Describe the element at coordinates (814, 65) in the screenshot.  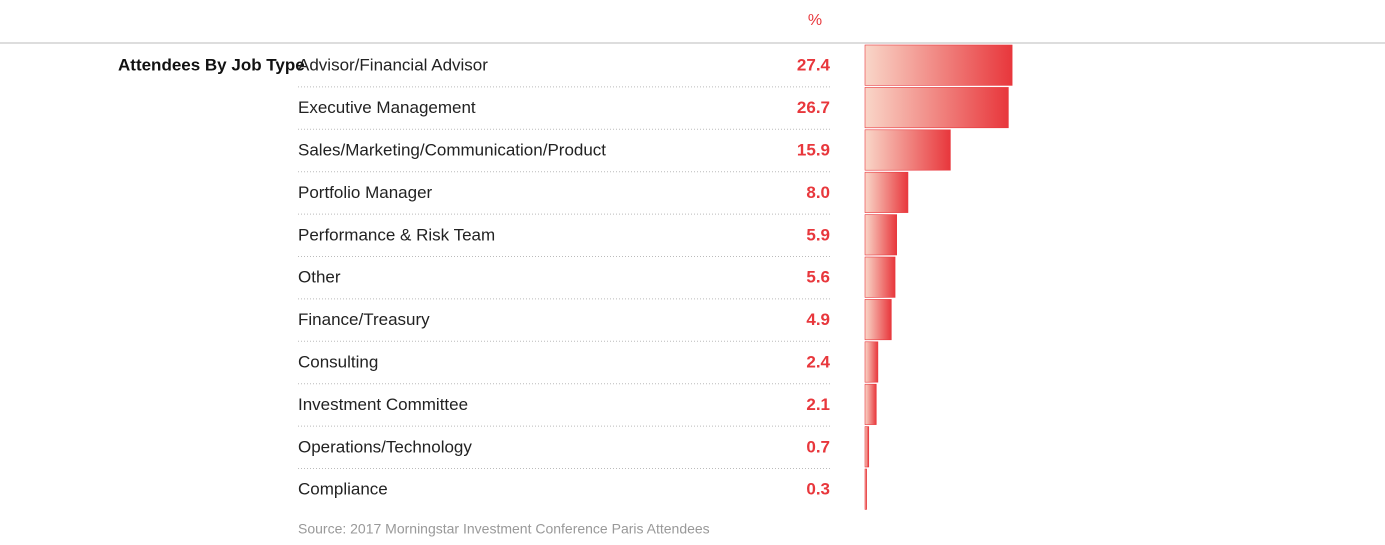
I see `value-label: 27.4` at that location.